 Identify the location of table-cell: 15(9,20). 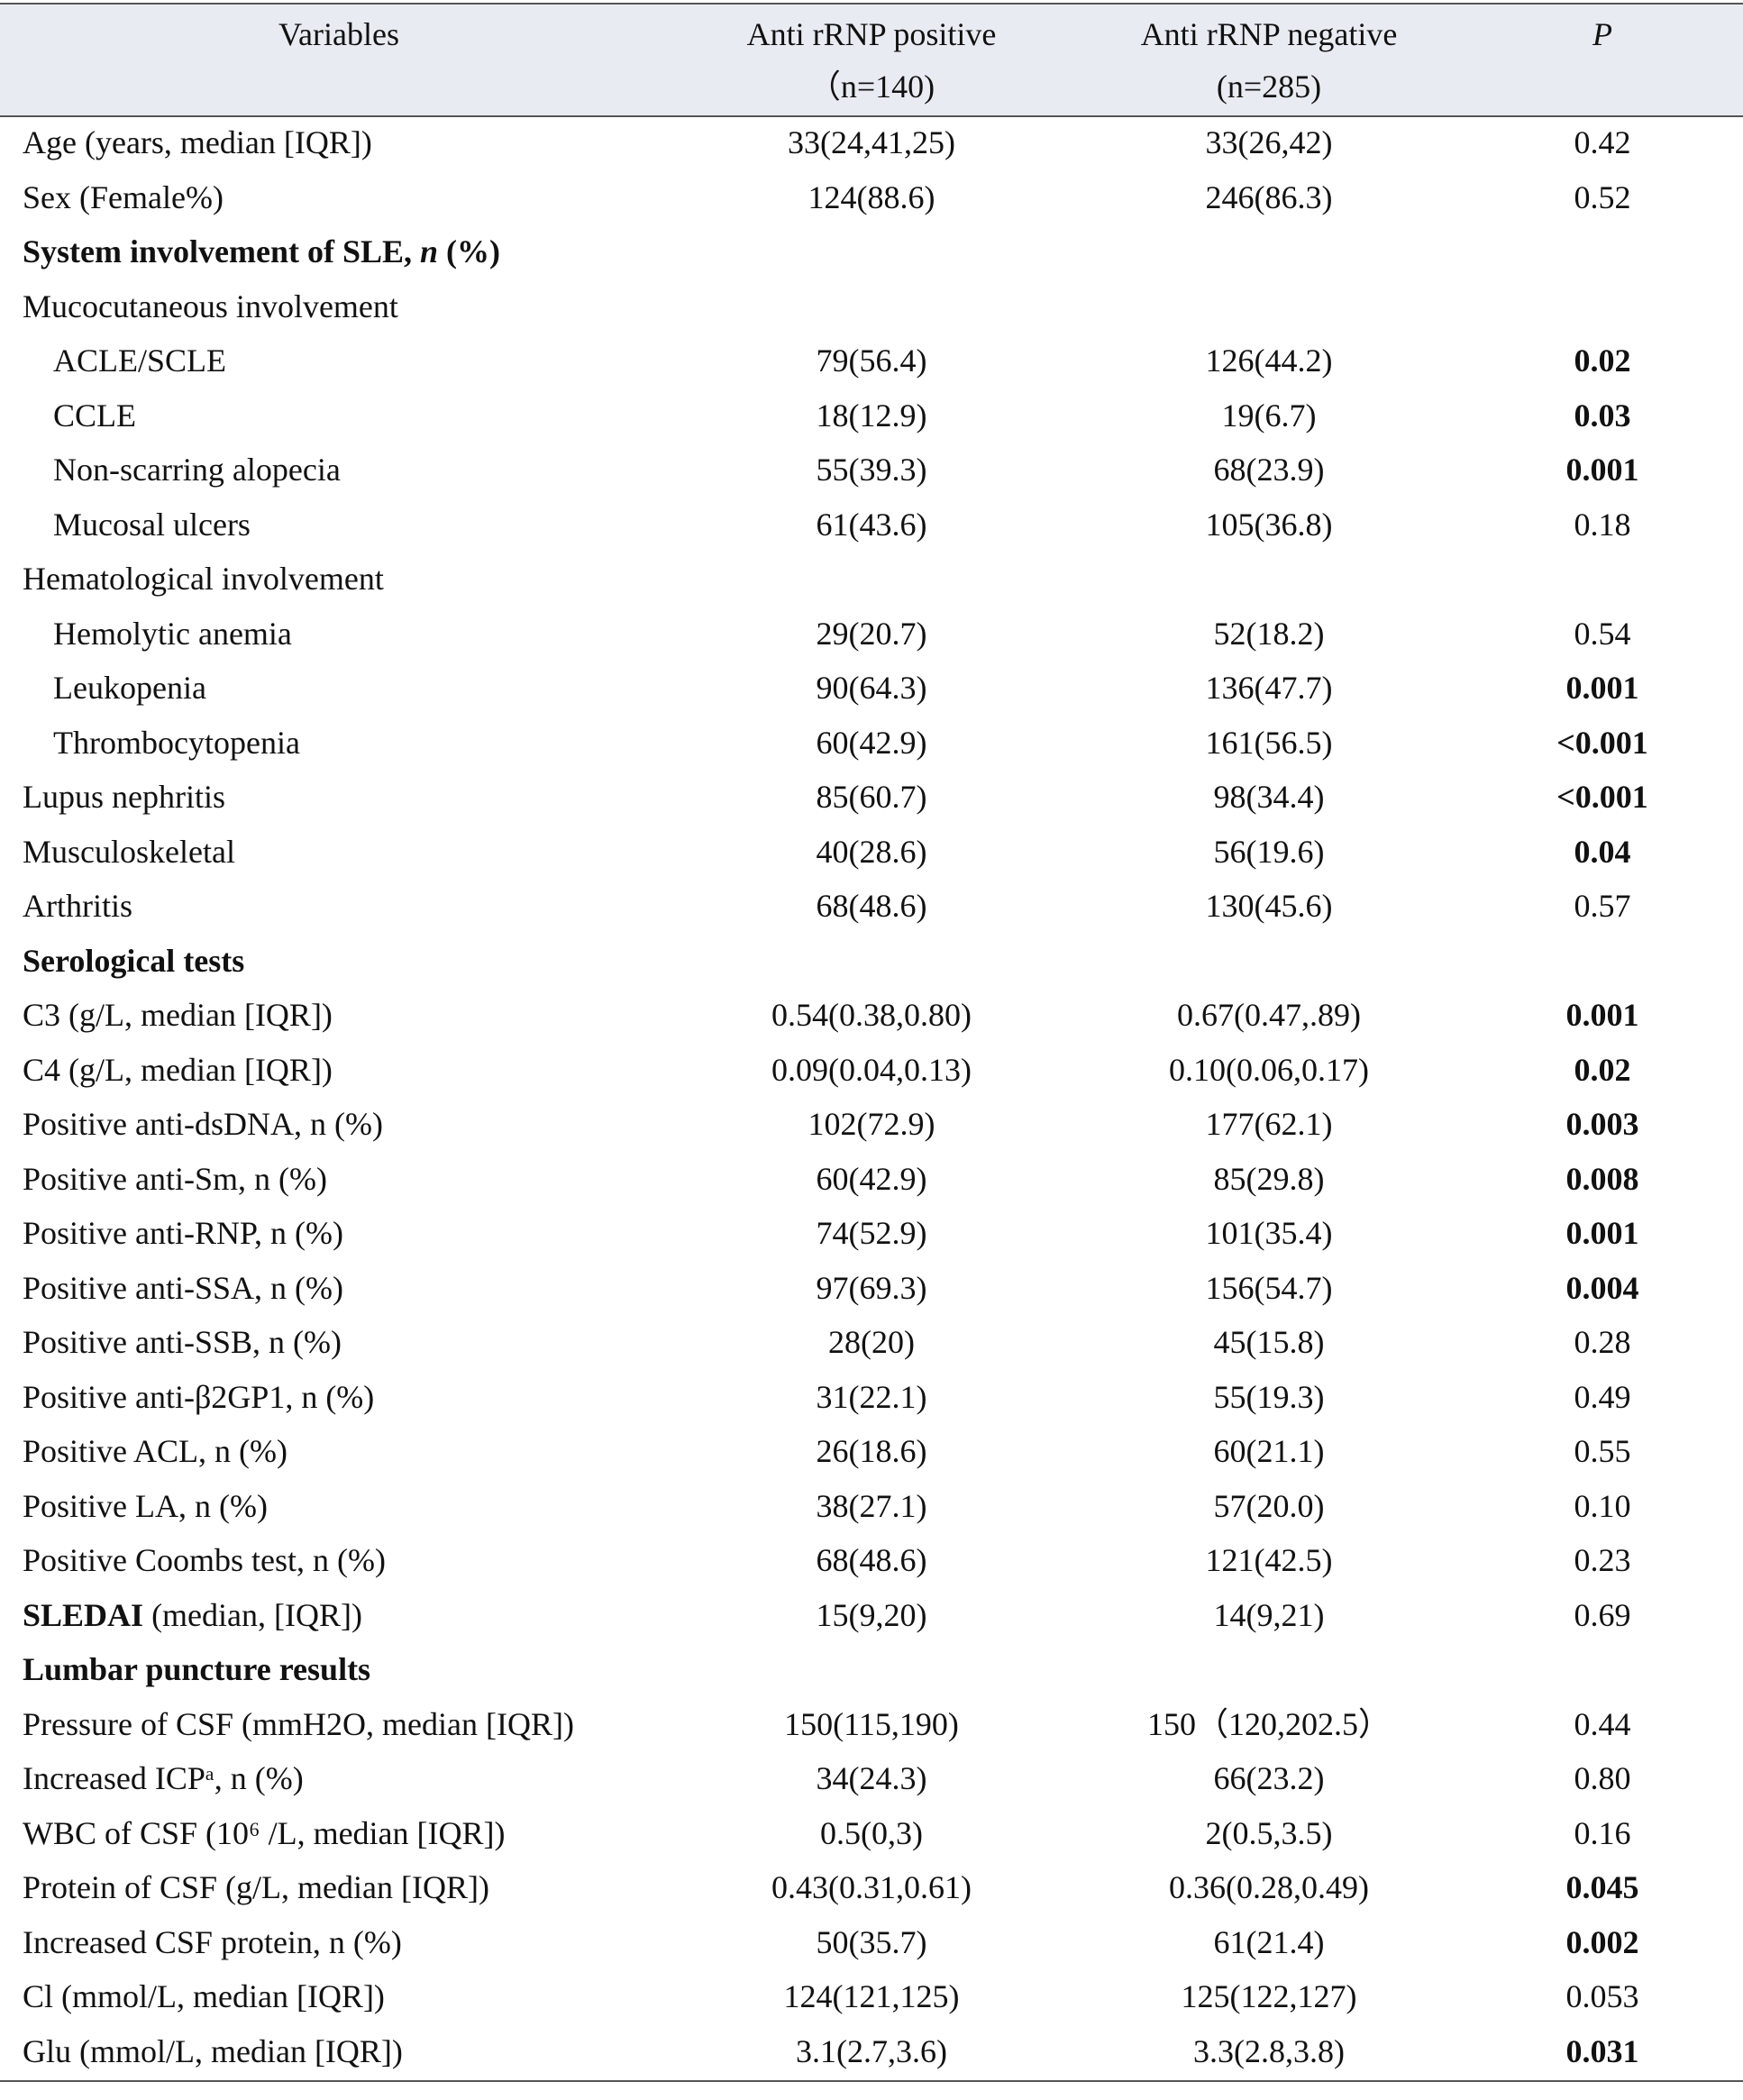
(871, 1614).